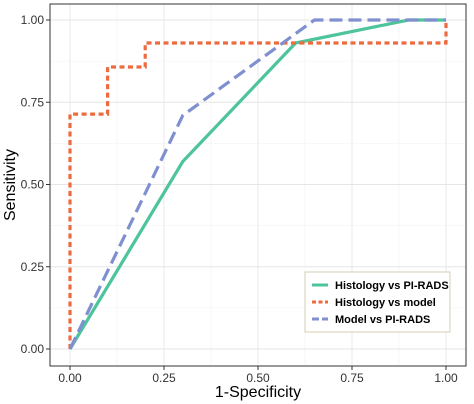 Image resolution: width=474 pixels, height=404 pixels. Describe the element at coordinates (258, 392) in the screenshot. I see `x-axis-title: 1-Specificity` at that location.